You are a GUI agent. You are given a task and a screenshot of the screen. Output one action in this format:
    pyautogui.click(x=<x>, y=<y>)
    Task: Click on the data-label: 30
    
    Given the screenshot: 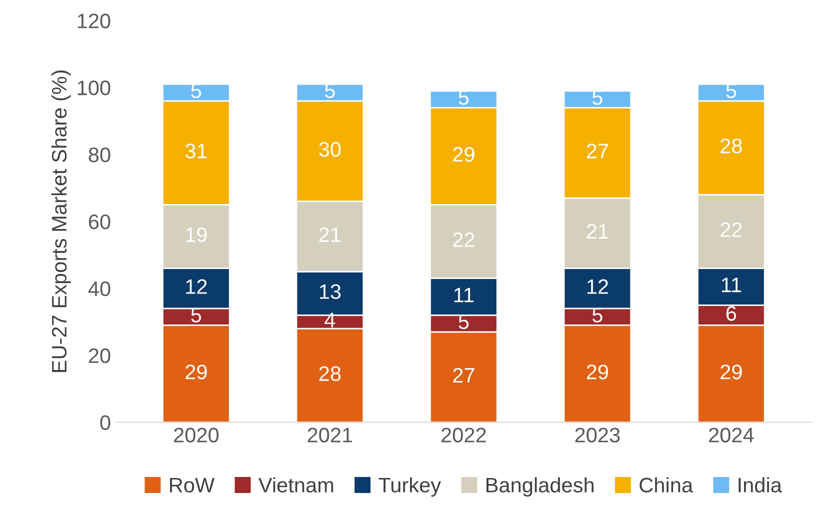 What is the action you would take?
    pyautogui.click(x=330, y=149)
    